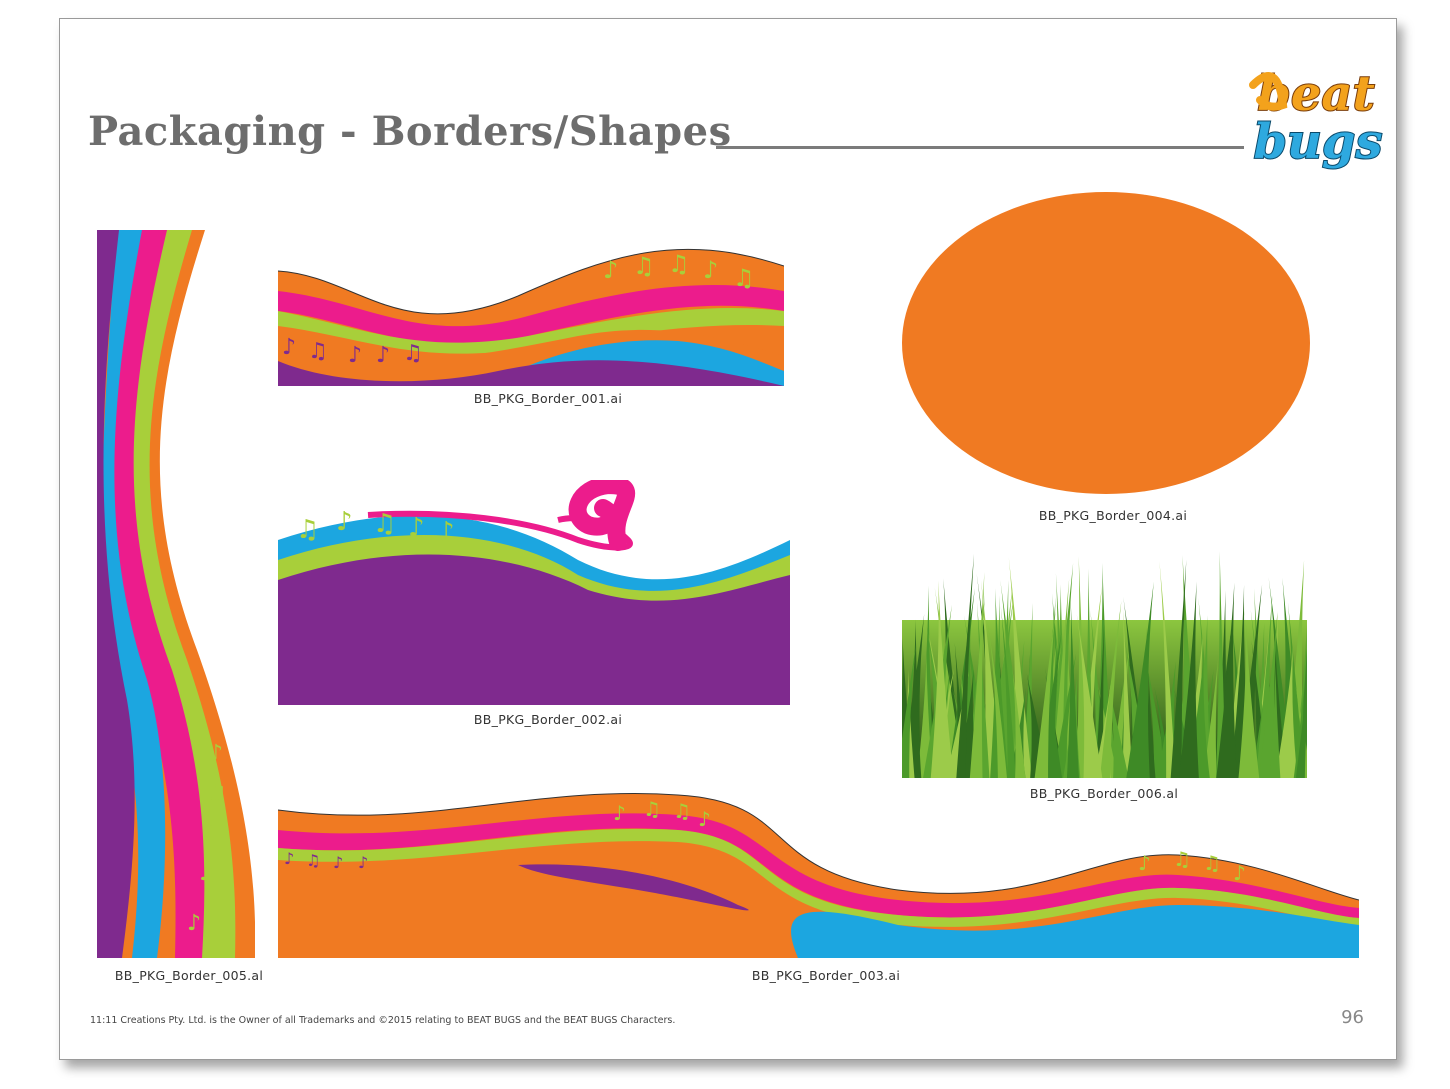 The height and width of the screenshot is (1089, 1450). What do you see at coordinates (548, 719) in the screenshot?
I see `caption-border-002: BB_PKG_Border_002.ai` at bounding box center [548, 719].